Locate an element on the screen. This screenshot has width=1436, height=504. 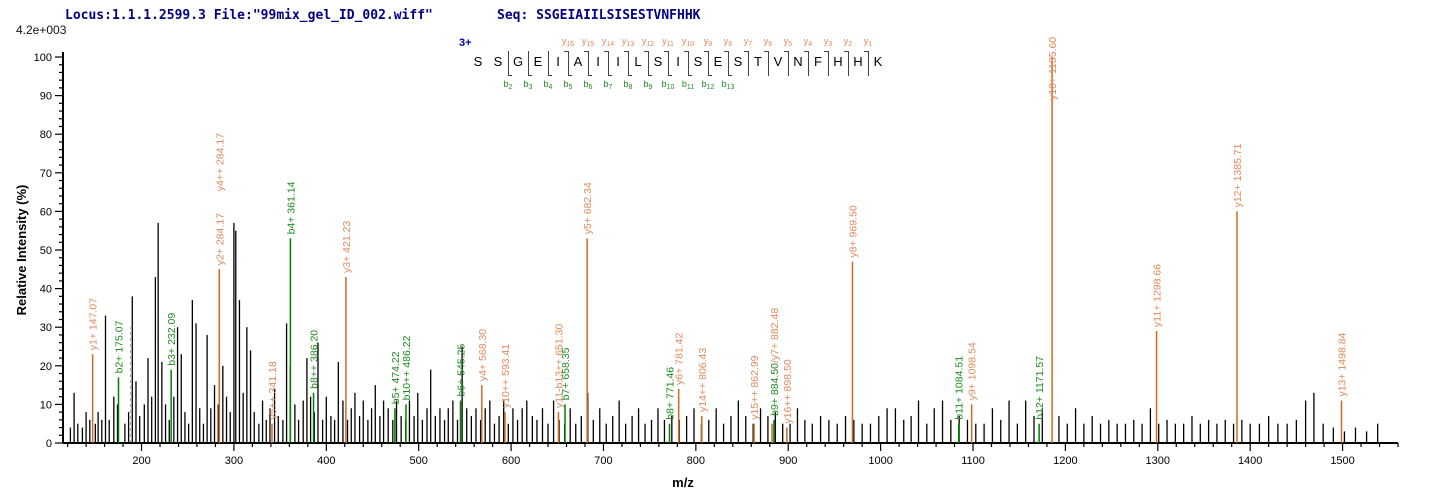
peak-label: b11+ 1084.51 is located at coordinates (960, 388).